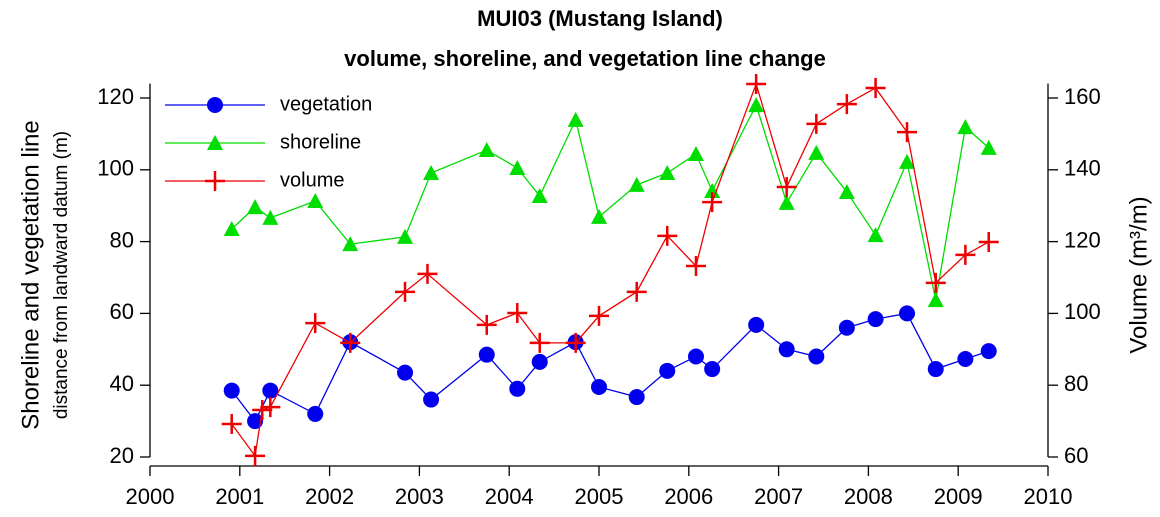 Image resolution: width=1160 pixels, height=517 pixels. I want to click on y2-tick-label: 140, so click(1082, 168).